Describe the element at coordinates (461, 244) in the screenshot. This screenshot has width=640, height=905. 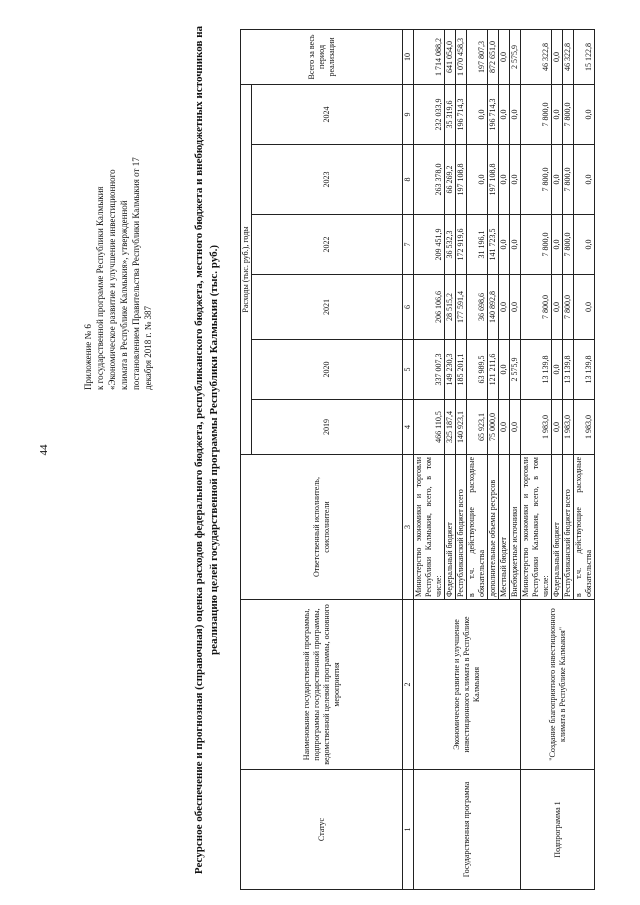
I see `value-cell: 172 919,6` at that location.